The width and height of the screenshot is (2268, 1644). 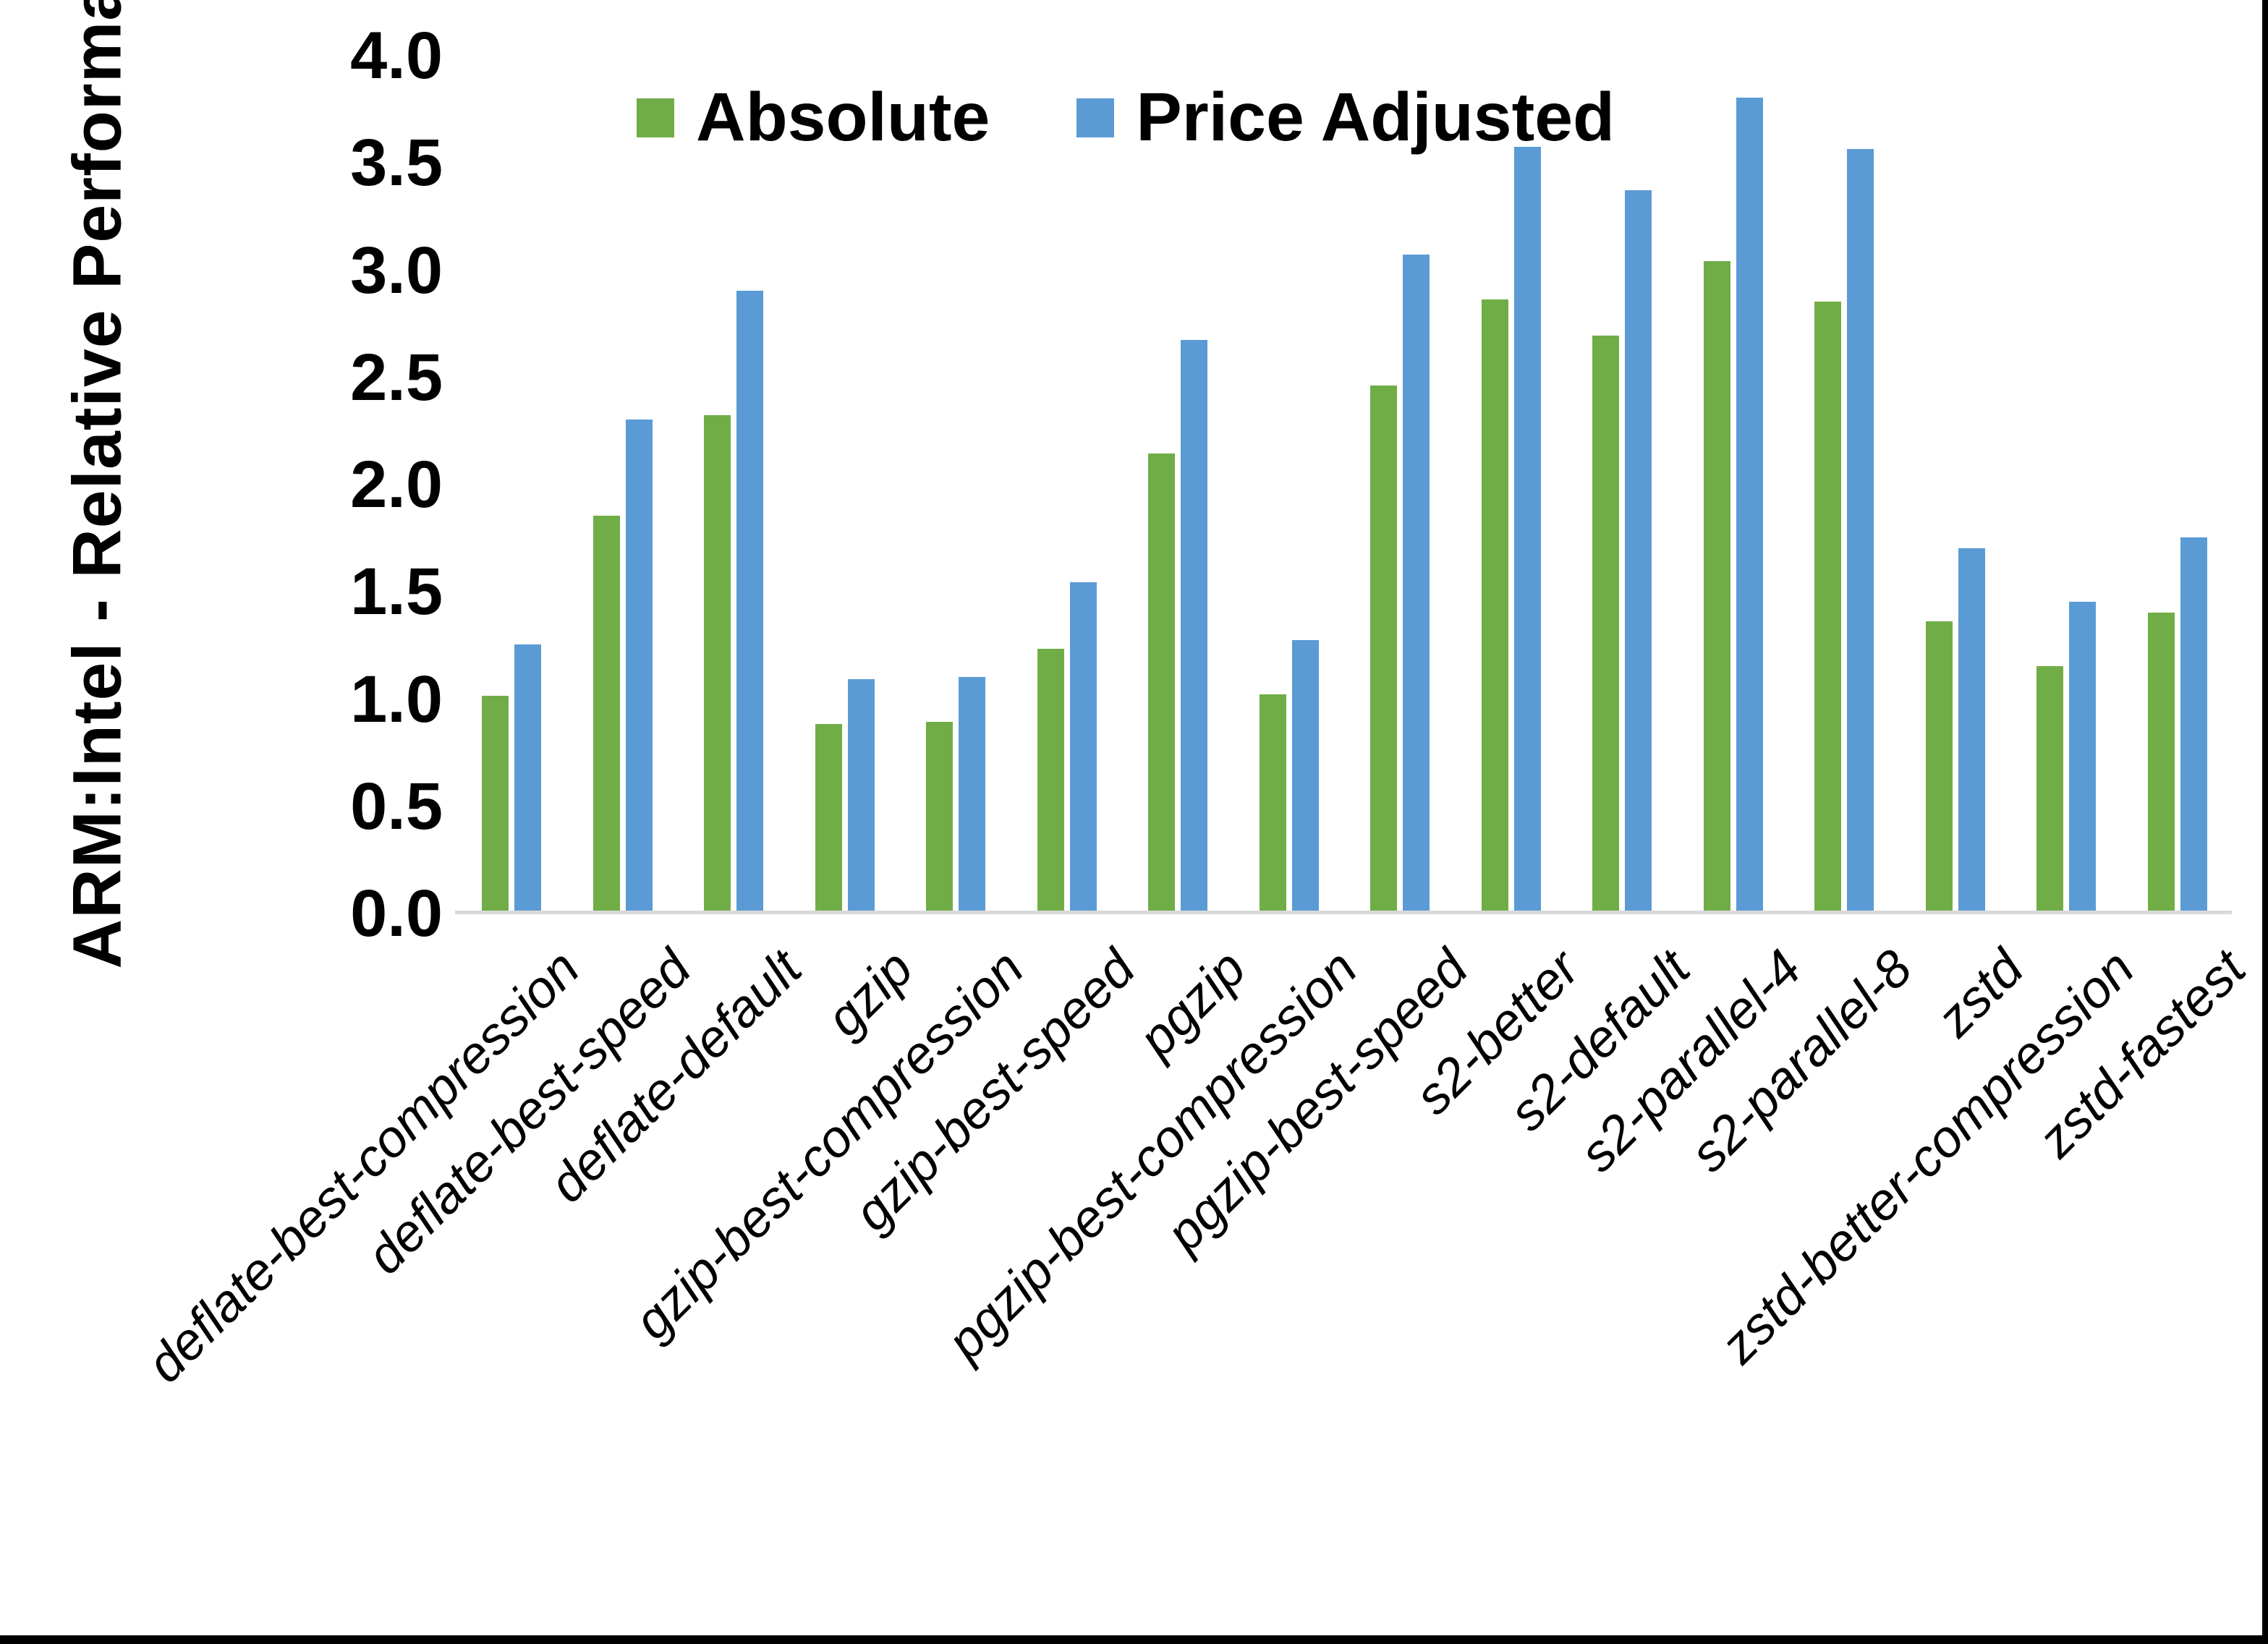 I want to click on bar-absolute-gzip-best-speed, so click(x=1050, y=780).